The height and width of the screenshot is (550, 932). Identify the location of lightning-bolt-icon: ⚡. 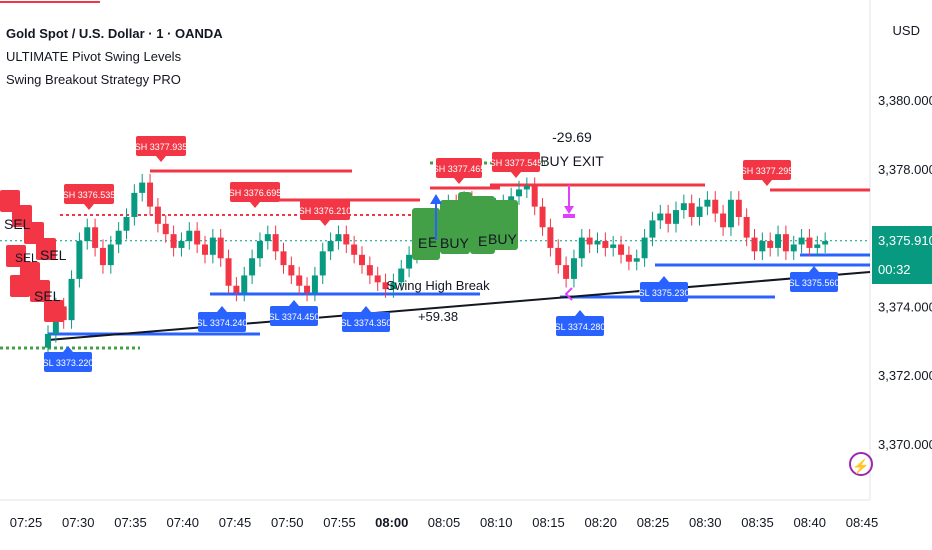
(861, 464).